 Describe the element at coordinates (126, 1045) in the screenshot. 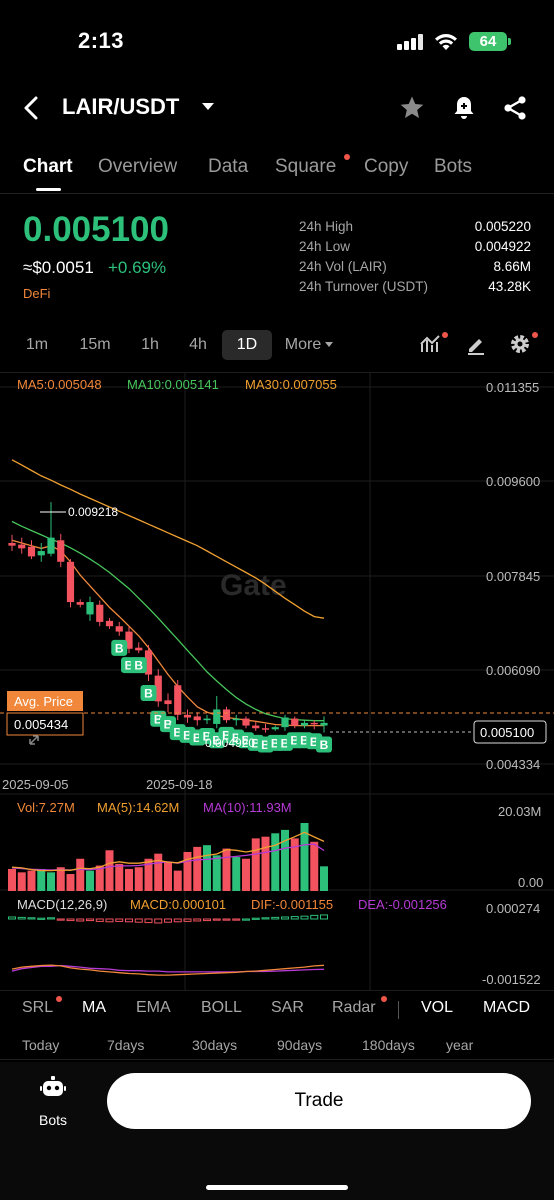

I see `range-7days: 7days` at that location.